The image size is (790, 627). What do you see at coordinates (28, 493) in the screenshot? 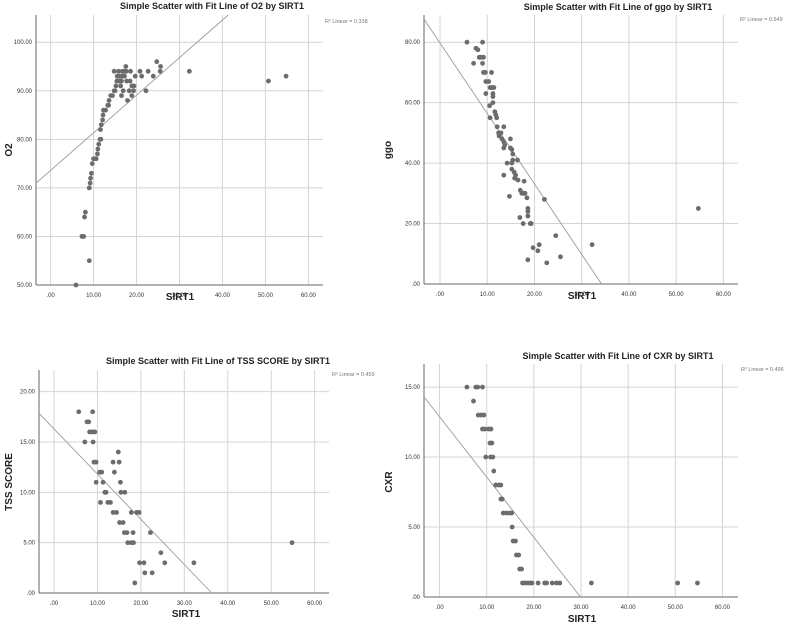
I see `y-tick-label: 10.00` at bounding box center [28, 493].